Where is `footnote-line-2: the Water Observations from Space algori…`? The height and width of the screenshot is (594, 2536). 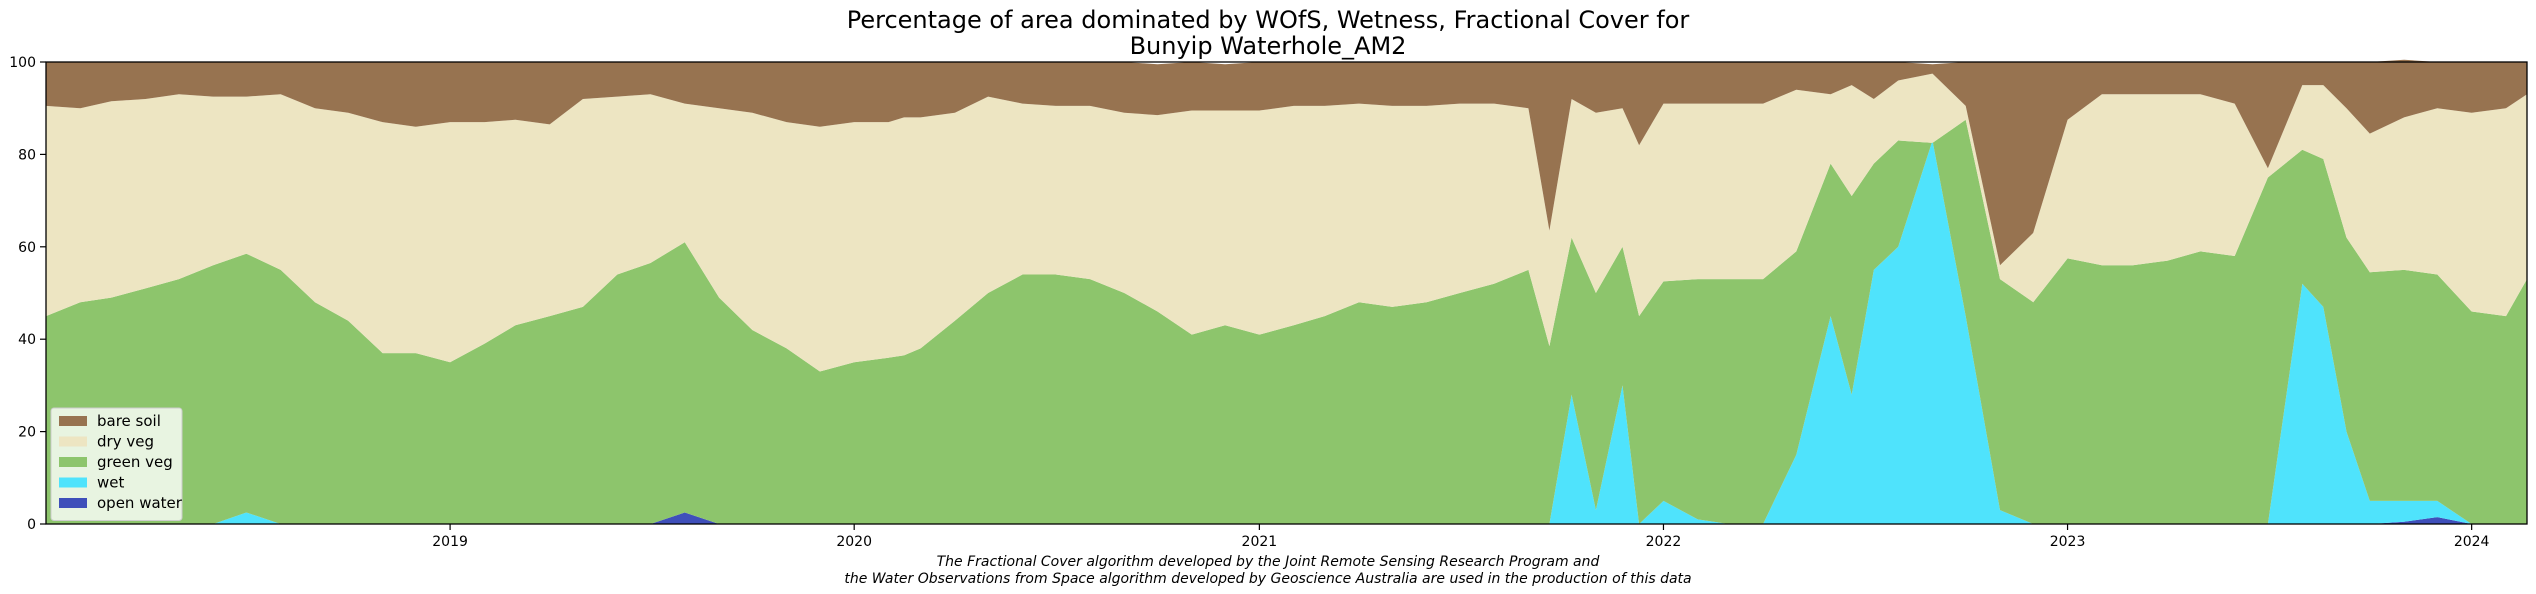
footnote-line-2: the Water Observations from Space algori… is located at coordinates (1267, 579).